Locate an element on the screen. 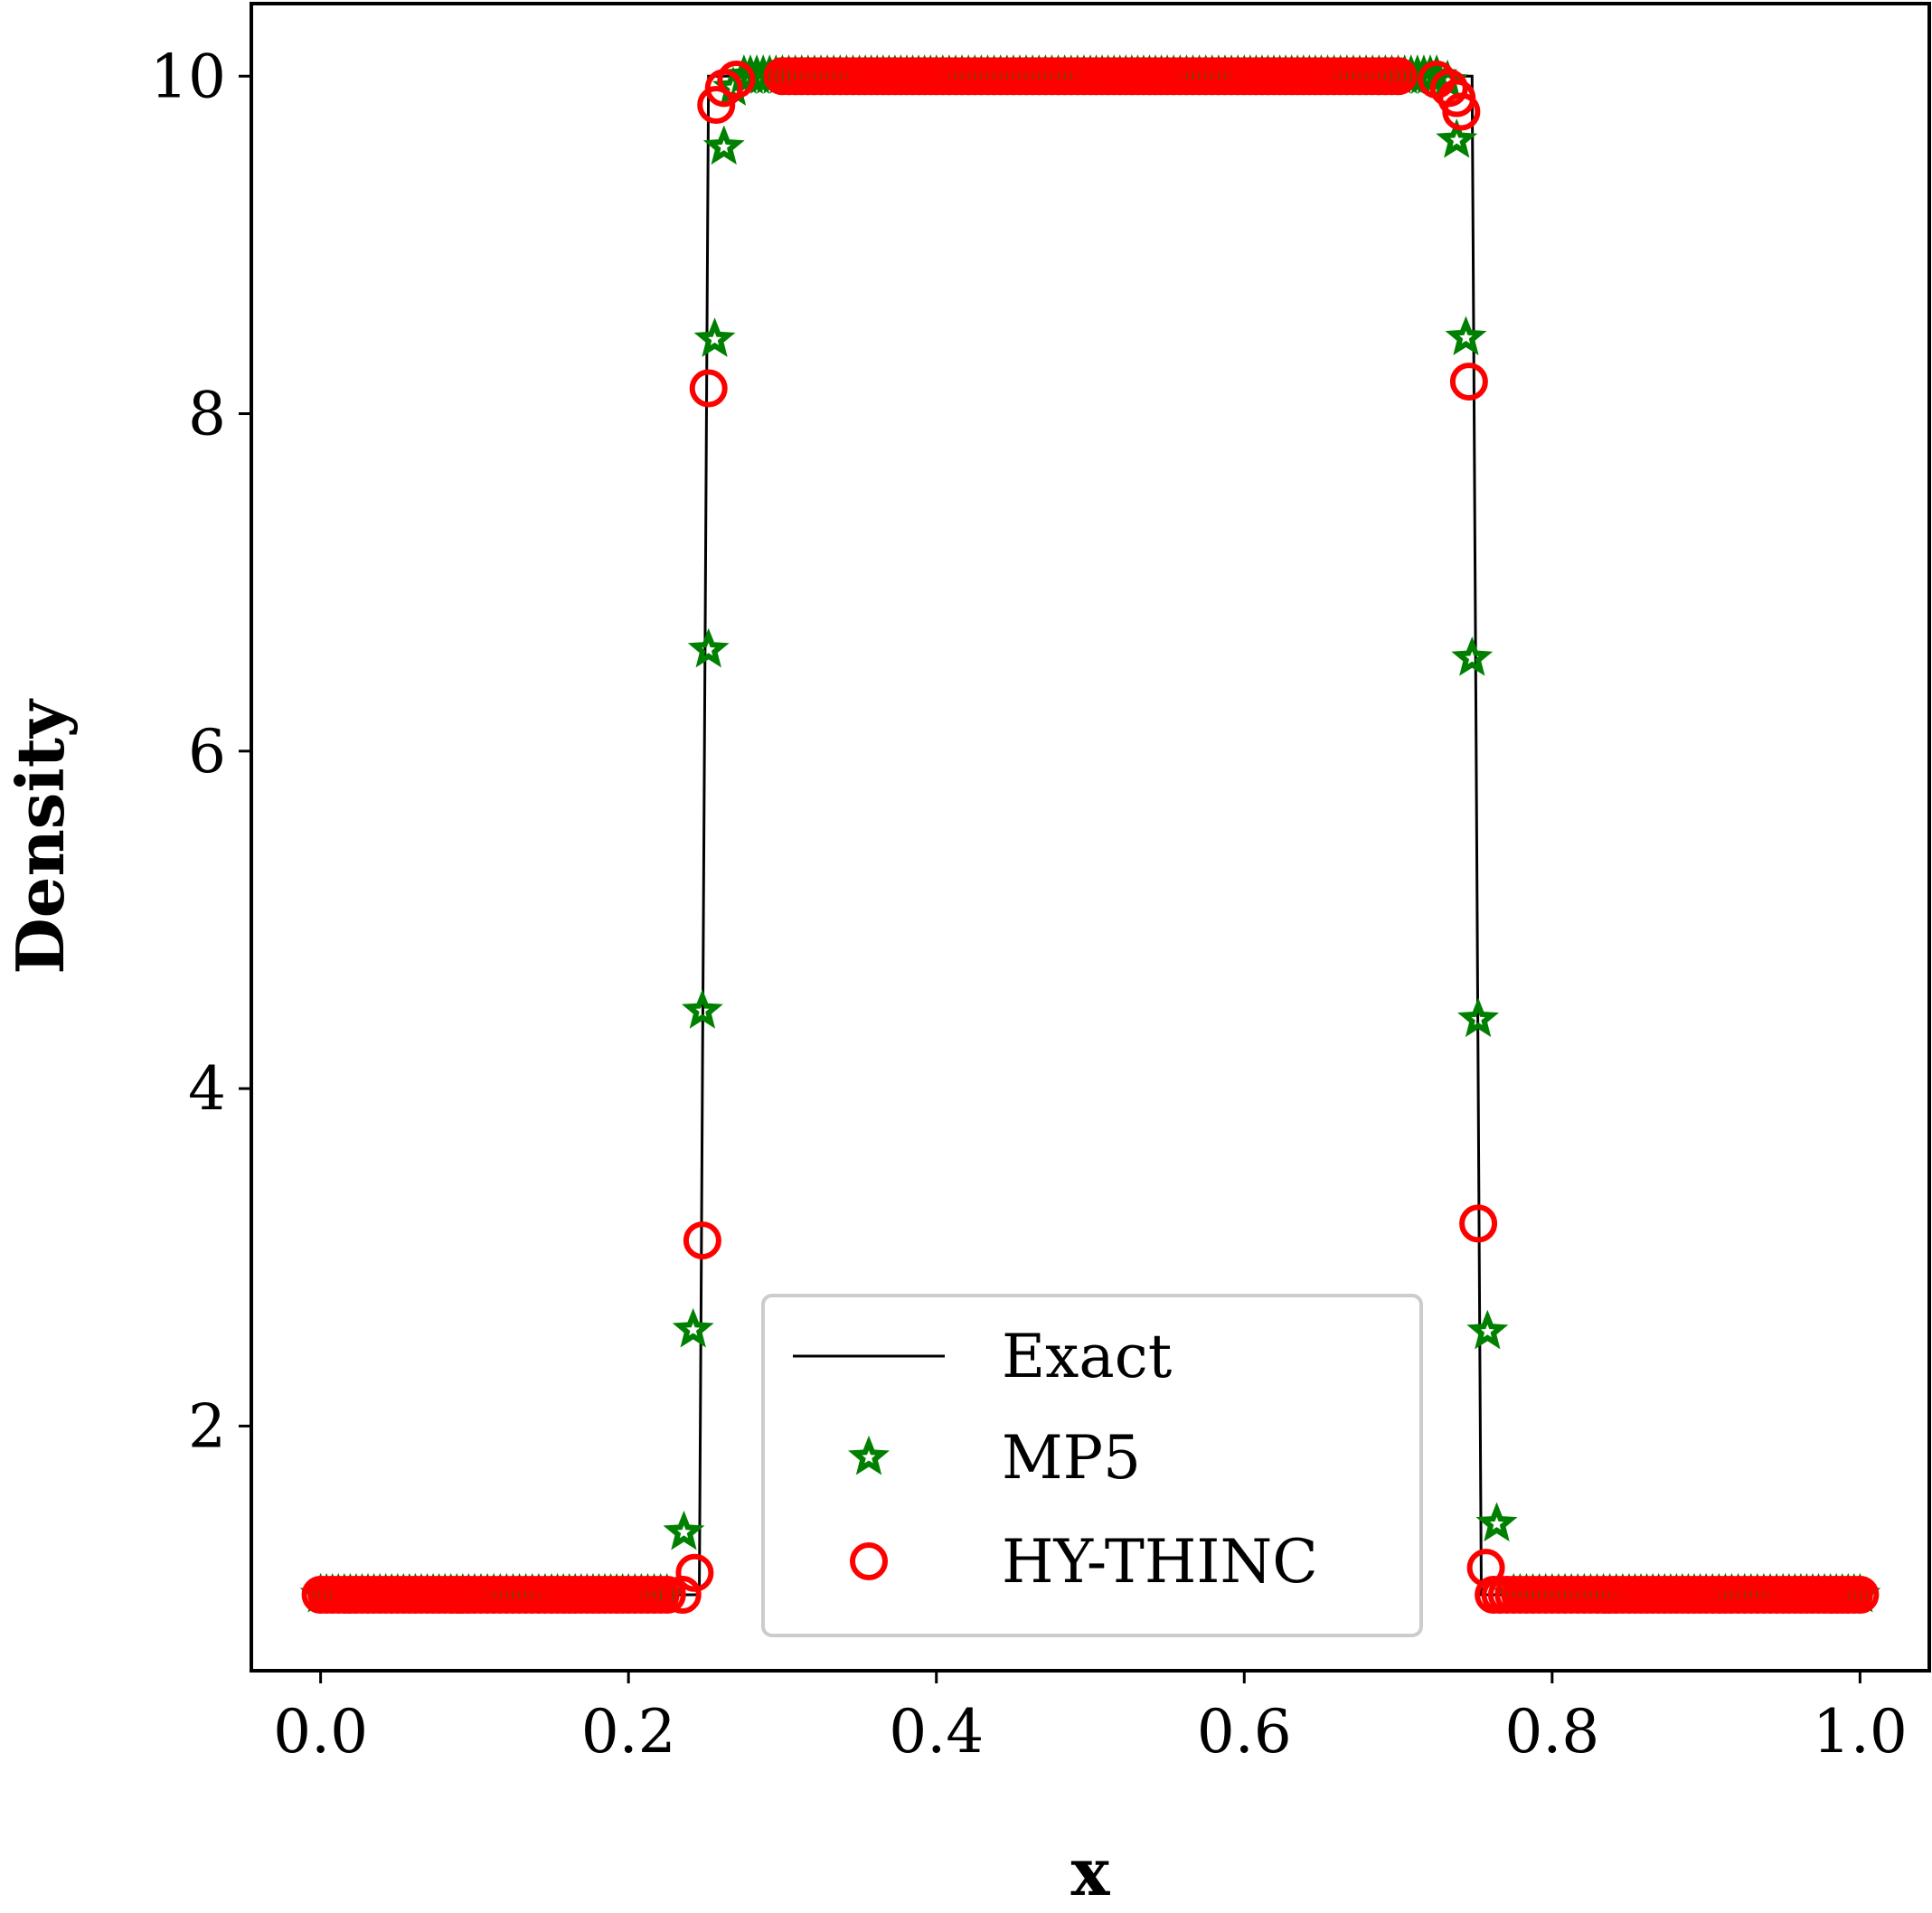 This screenshot has width=1932, height=1913. x-tick-label: 0.2 is located at coordinates (628, 1732).